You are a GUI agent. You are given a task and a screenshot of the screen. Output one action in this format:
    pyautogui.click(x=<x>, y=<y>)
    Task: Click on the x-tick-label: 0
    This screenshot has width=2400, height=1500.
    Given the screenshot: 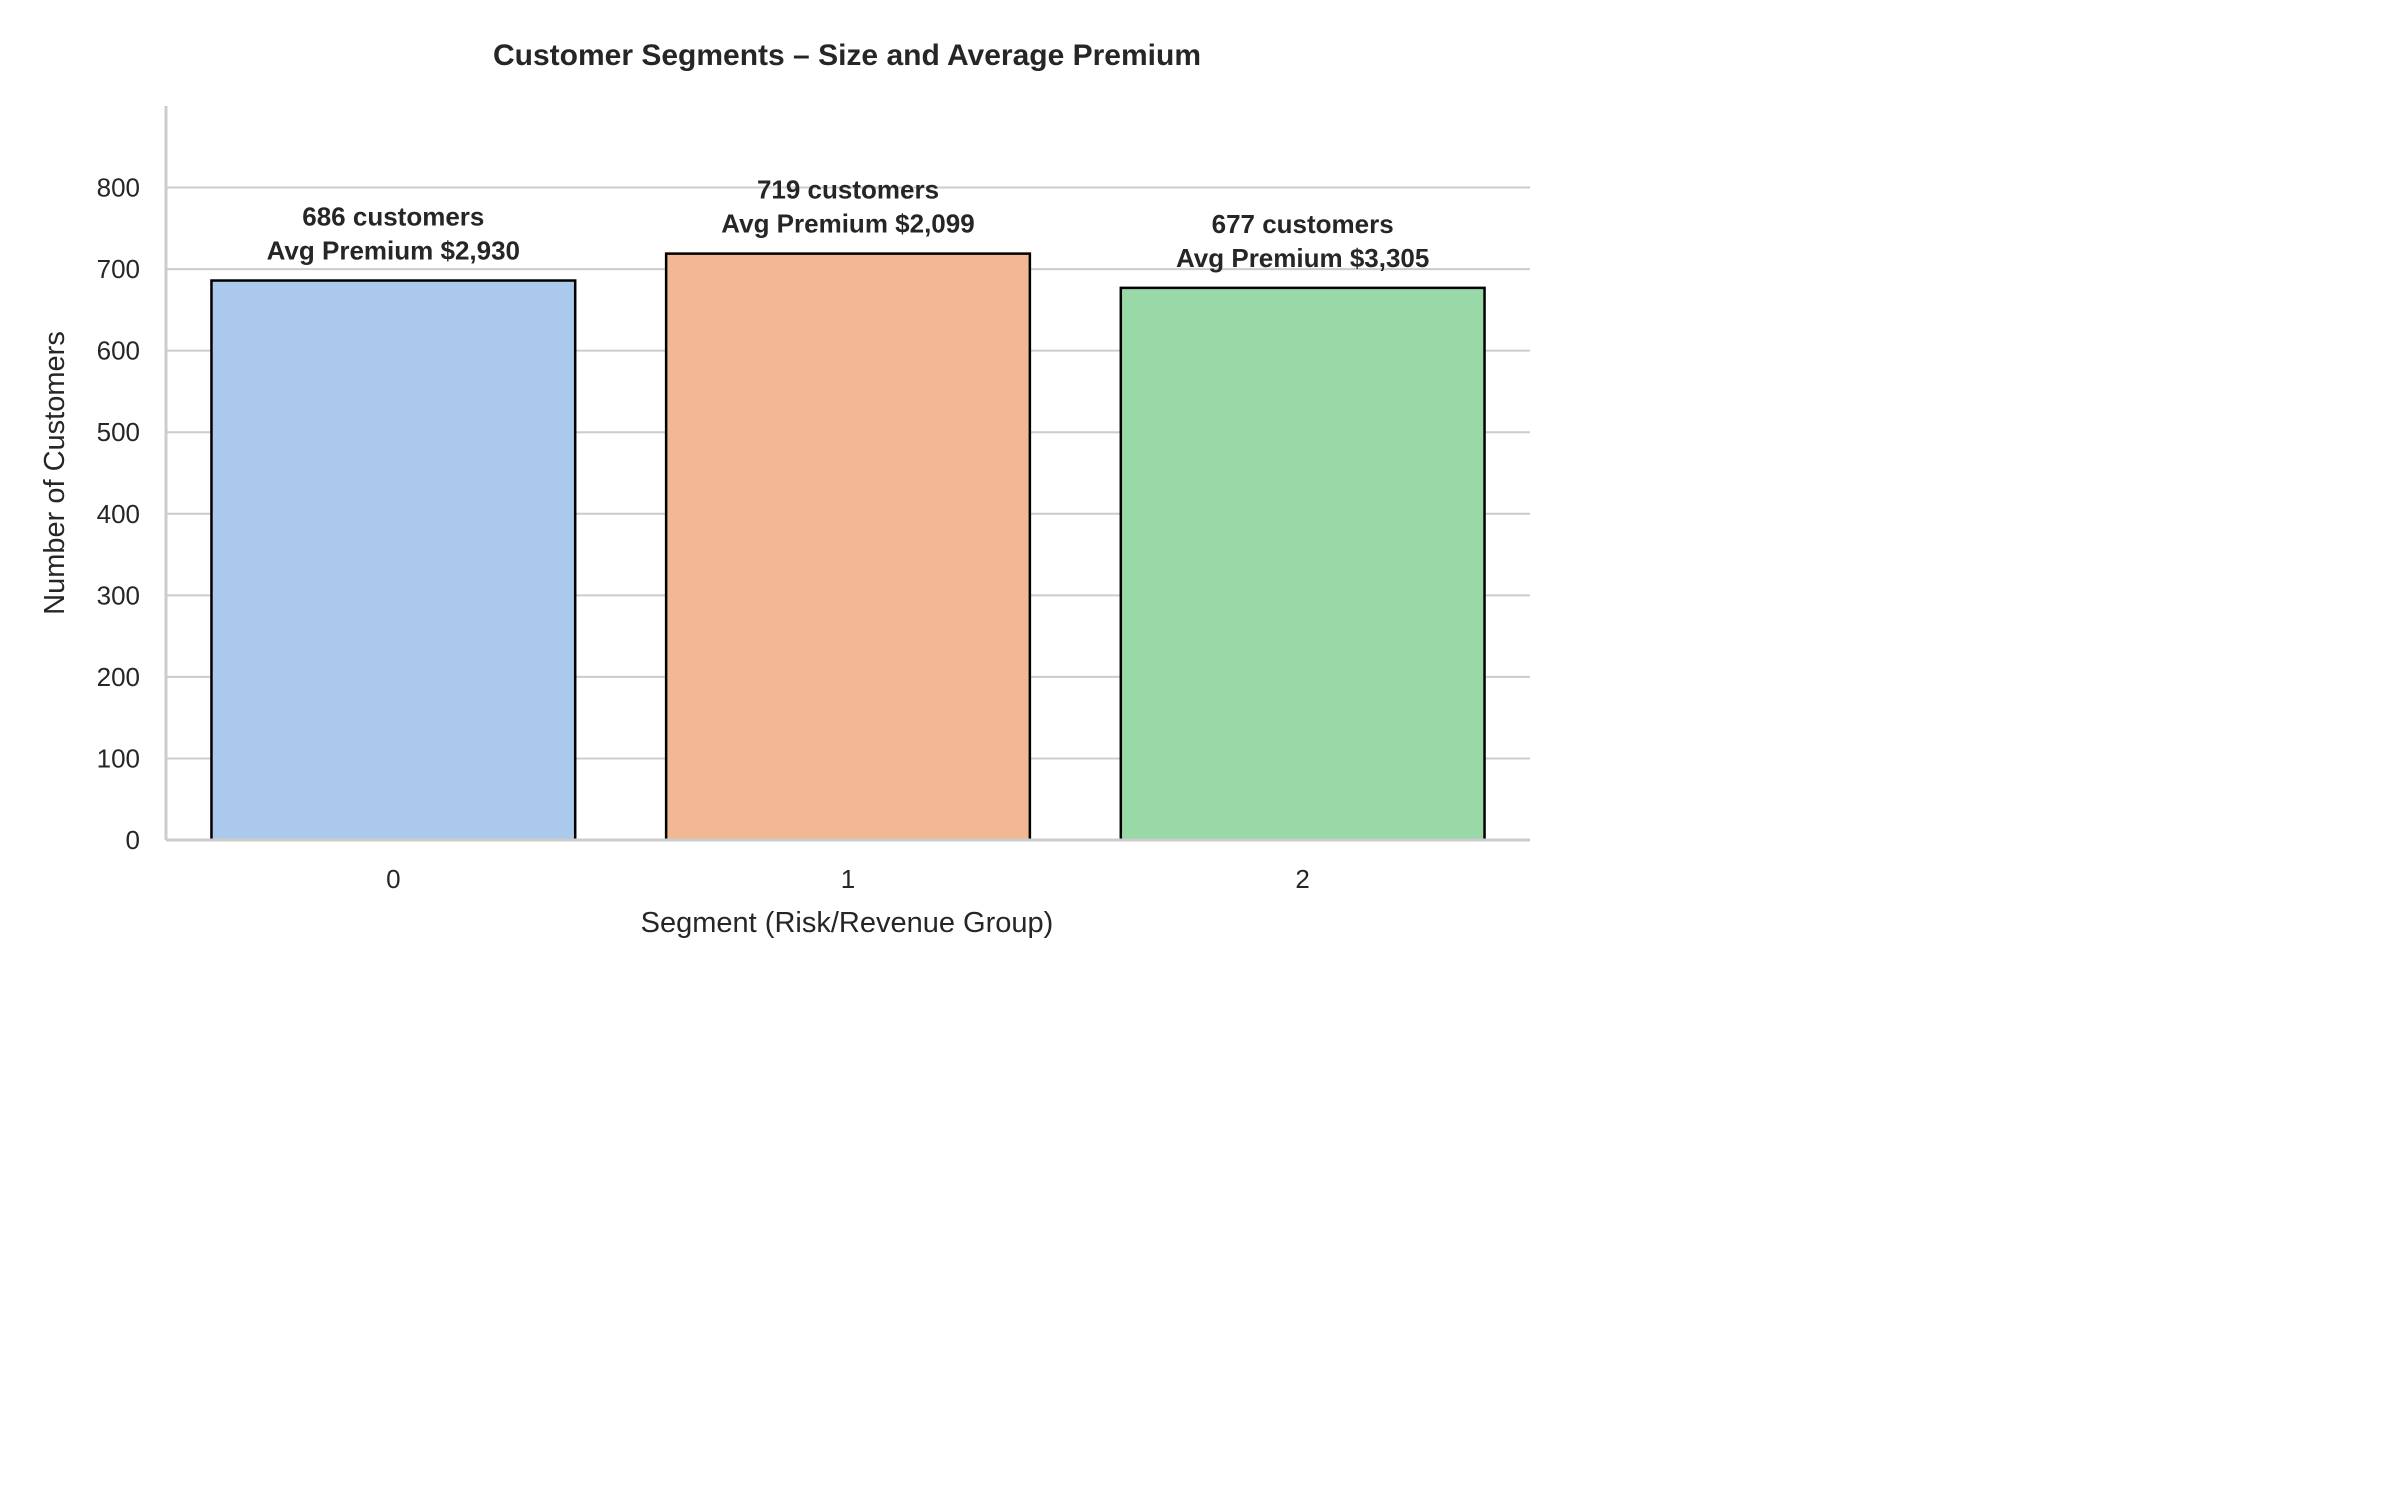 What is the action you would take?
    pyautogui.click(x=393, y=879)
    